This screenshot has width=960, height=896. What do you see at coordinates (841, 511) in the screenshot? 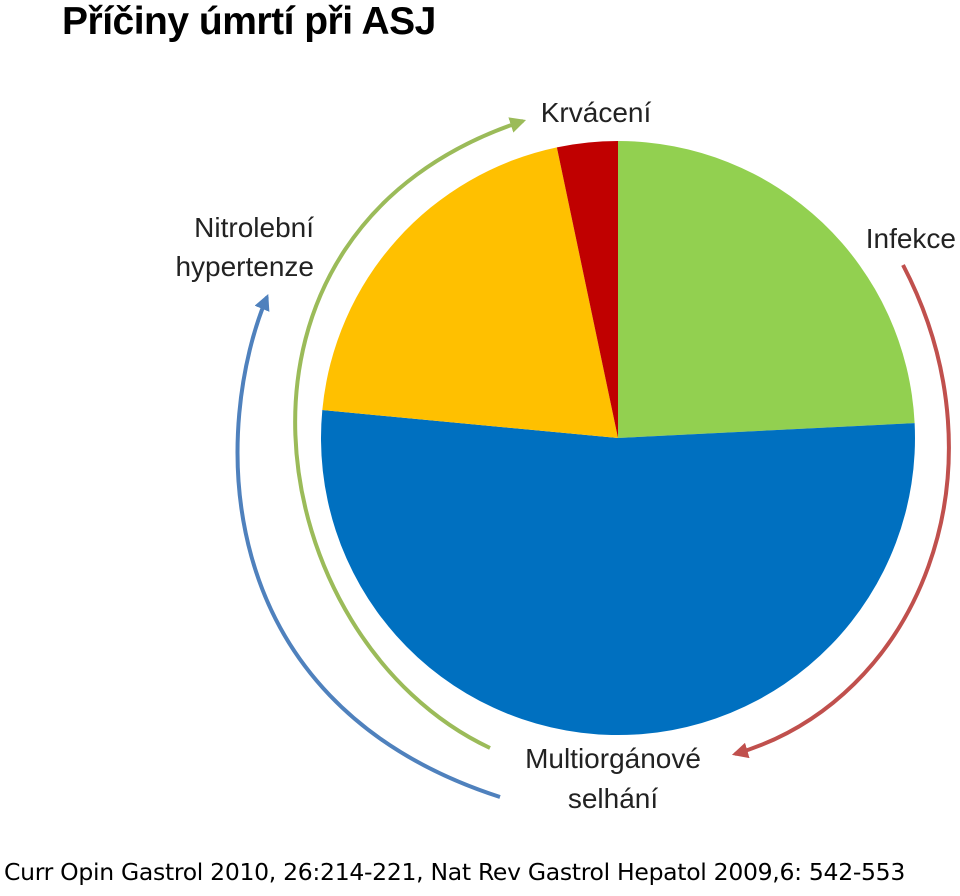
I see `arrow-red` at bounding box center [841, 511].